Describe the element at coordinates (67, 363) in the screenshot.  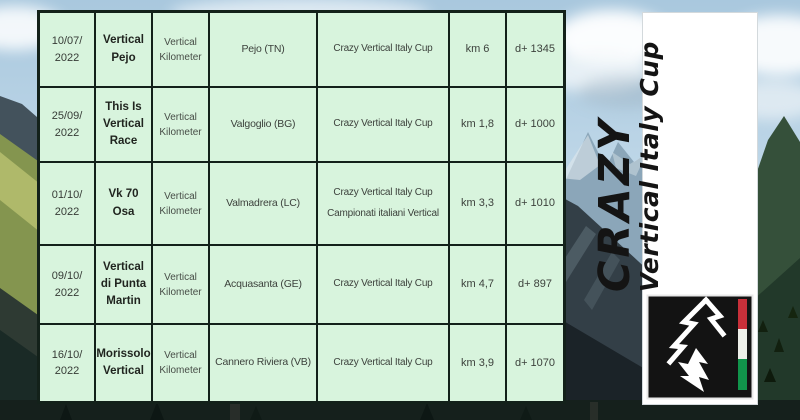
I see `cell-date: 16/10/ 2022` at that location.